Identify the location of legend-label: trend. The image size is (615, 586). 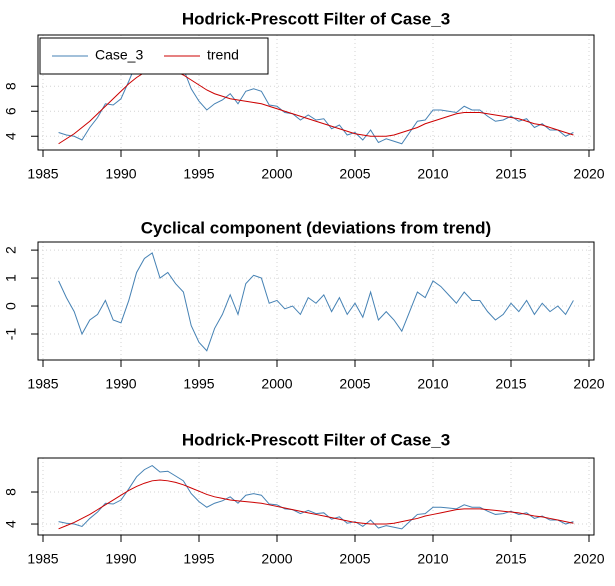
(223, 55).